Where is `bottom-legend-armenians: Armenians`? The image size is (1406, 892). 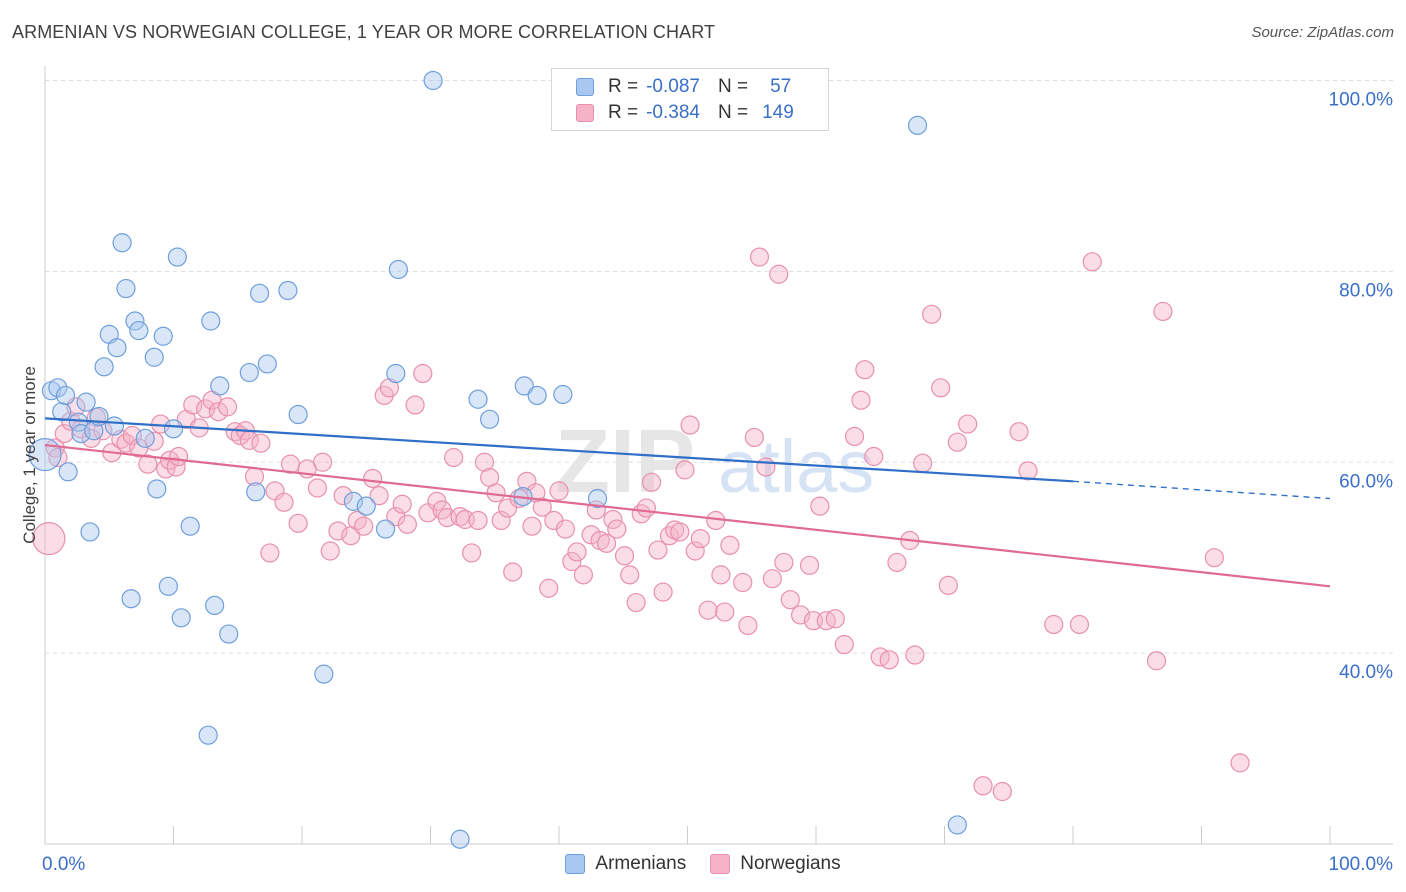 bottom-legend-armenians: Armenians is located at coordinates (625, 864).